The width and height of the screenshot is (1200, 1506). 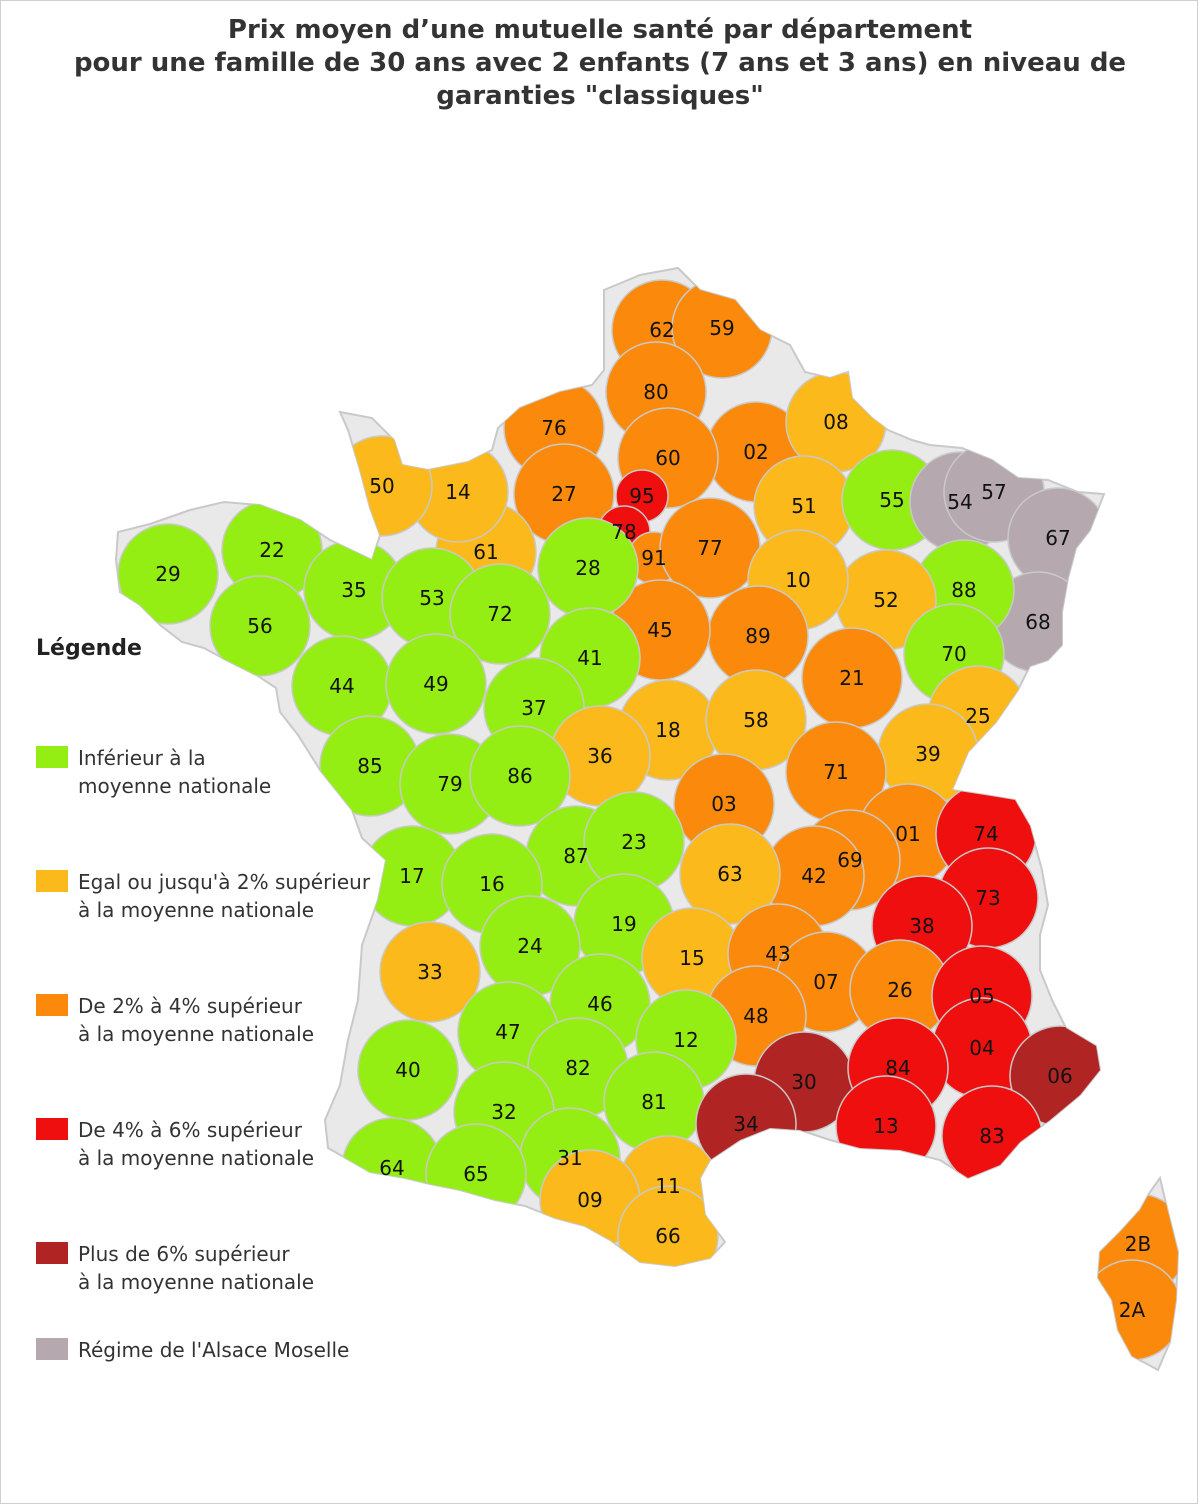 What do you see at coordinates (987, 898) in the screenshot?
I see `department-label-73: 73` at bounding box center [987, 898].